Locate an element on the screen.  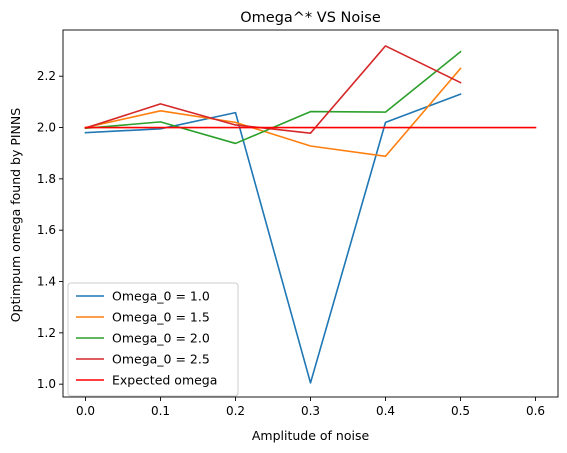
x-tick-label: 0.3 is located at coordinates (310, 411).